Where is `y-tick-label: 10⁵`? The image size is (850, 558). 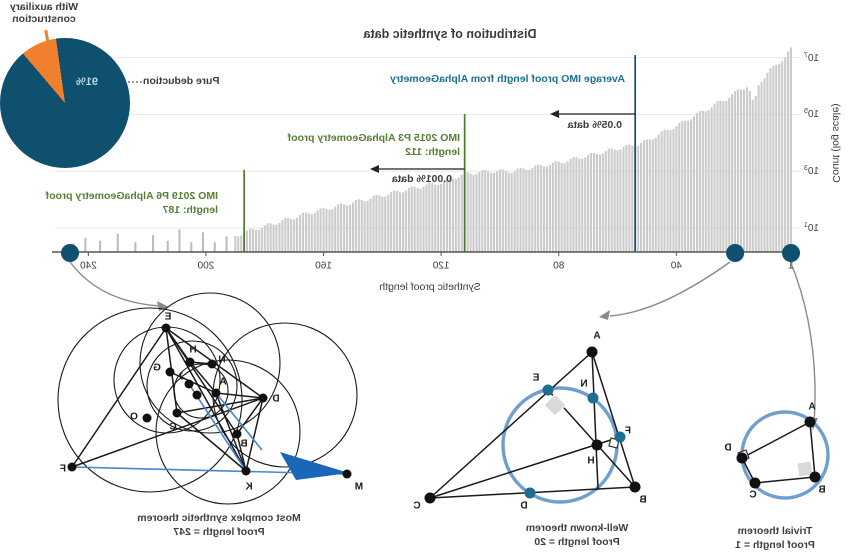
y-tick-label: 10⁵ is located at coordinates (812, 114).